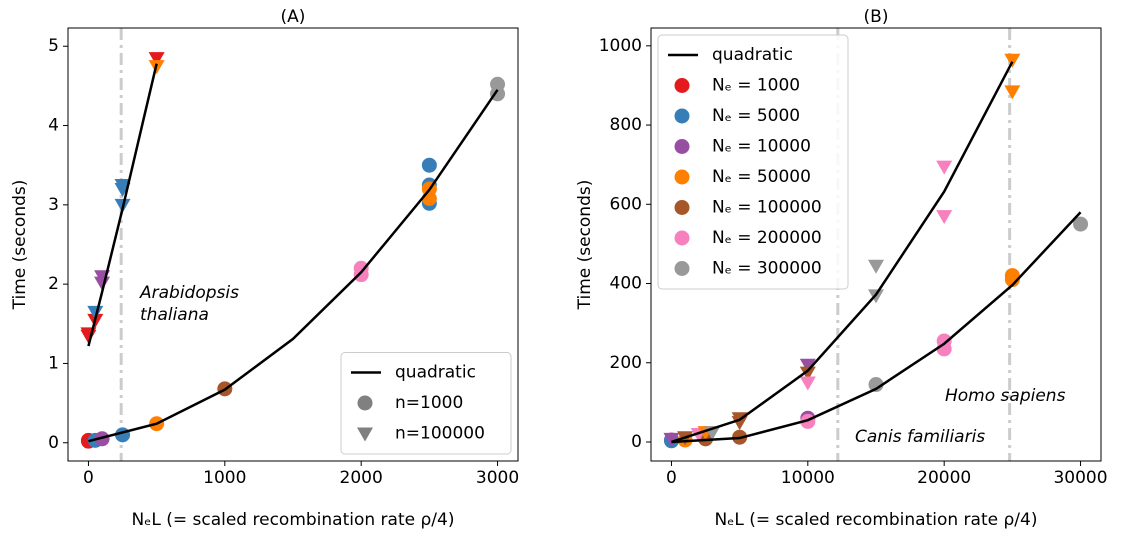 This screenshot has height=537, width=1121. What do you see at coordinates (626, 125) in the screenshot?
I see `y-tick-label: 800` at bounding box center [626, 125].